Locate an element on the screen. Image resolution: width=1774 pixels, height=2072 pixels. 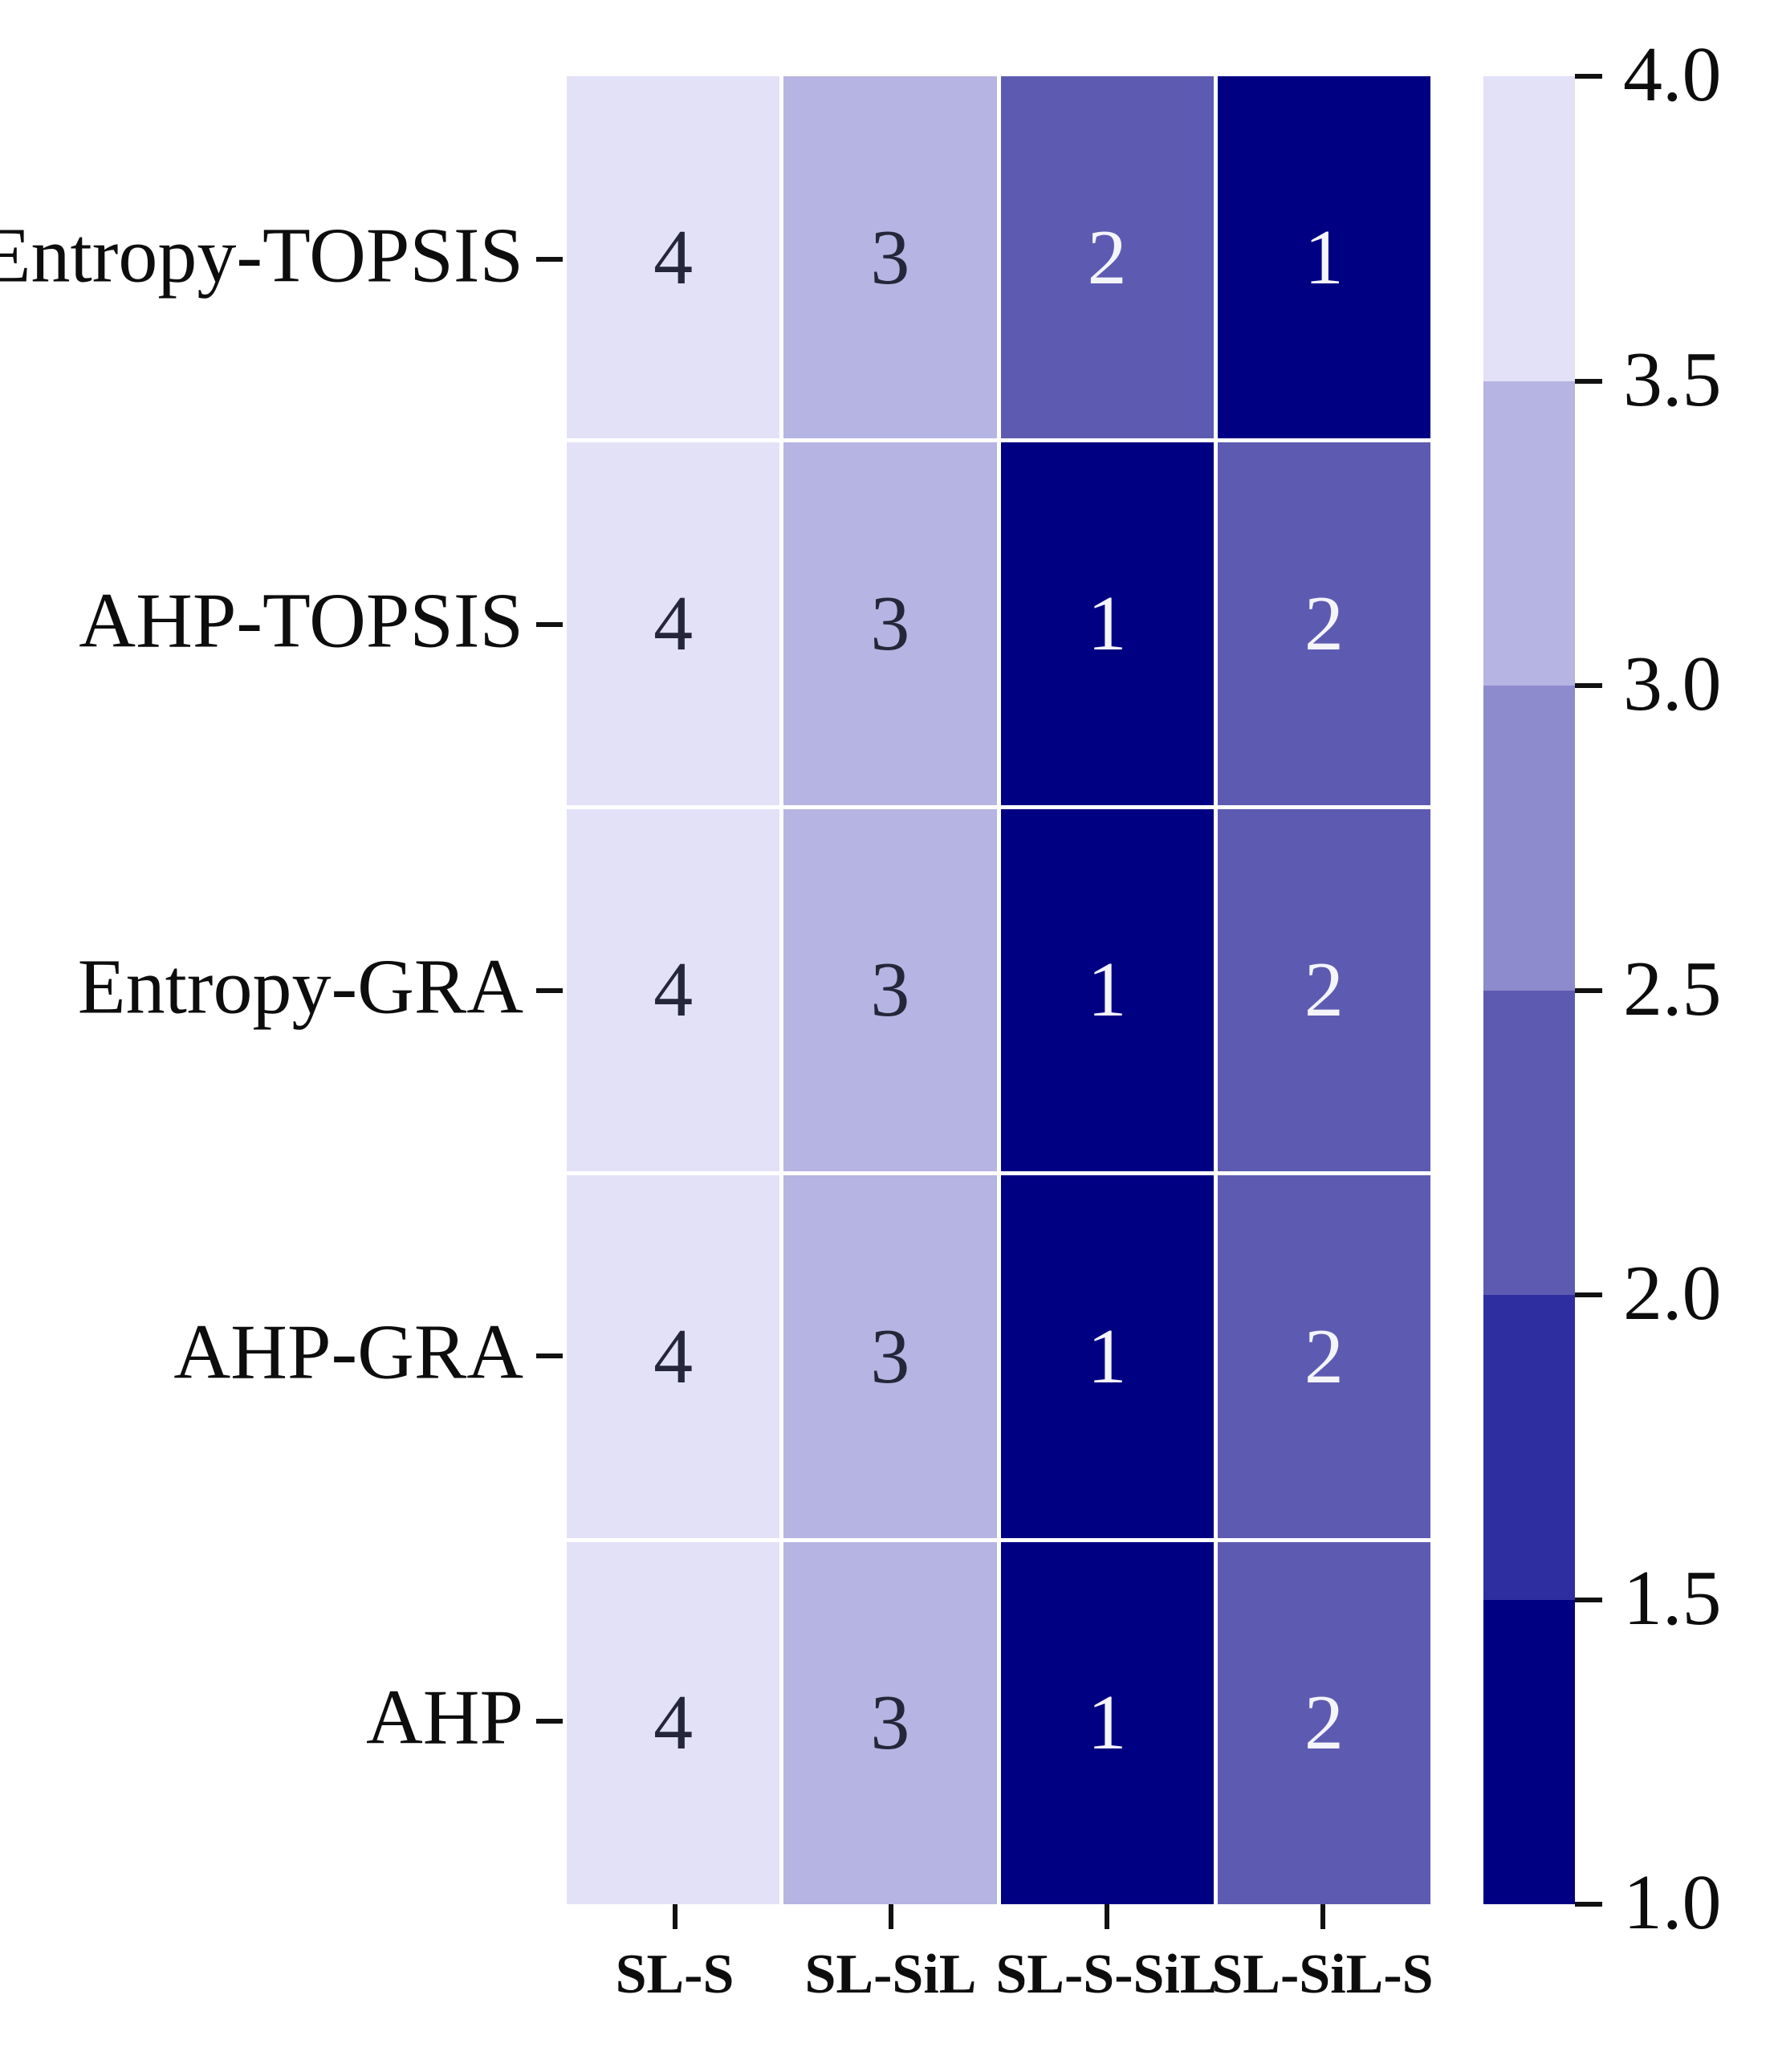
heatmap-cell-ahp-sl-sil: 3 is located at coordinates (890, 1722).